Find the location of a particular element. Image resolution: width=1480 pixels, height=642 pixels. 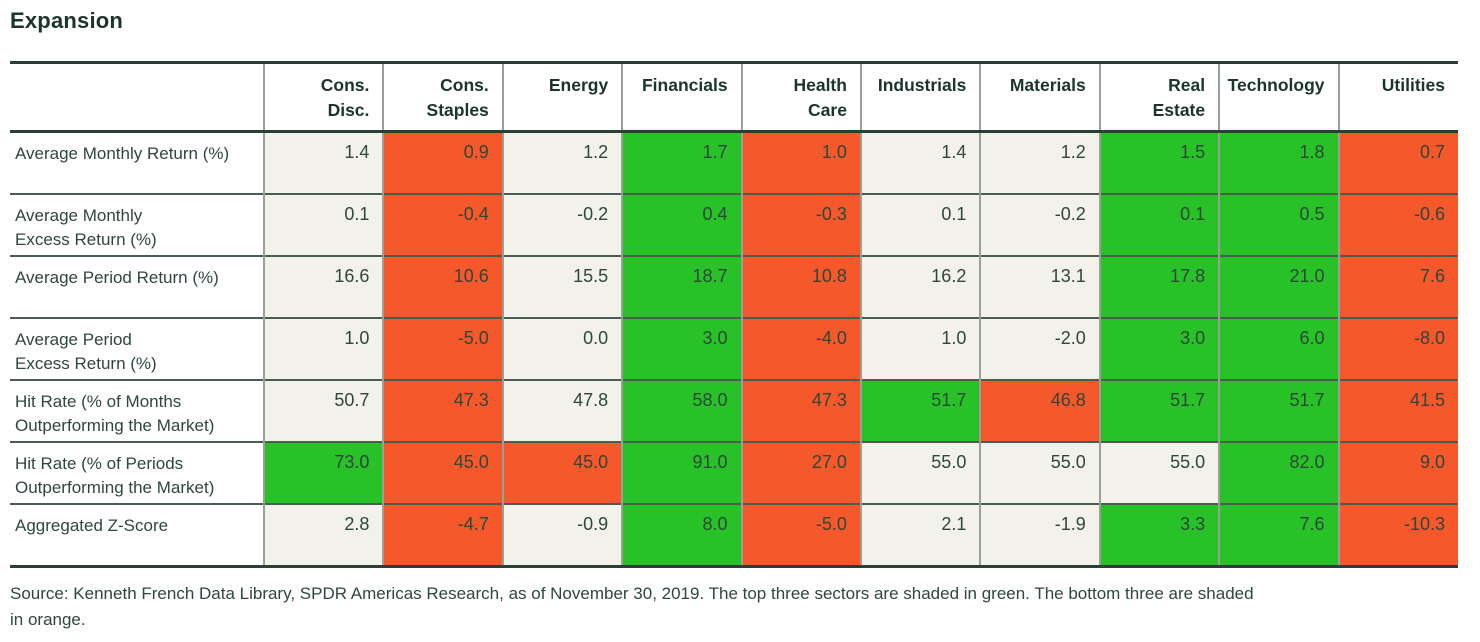

row-label: Average Monthly Return (%) is located at coordinates (137, 162).